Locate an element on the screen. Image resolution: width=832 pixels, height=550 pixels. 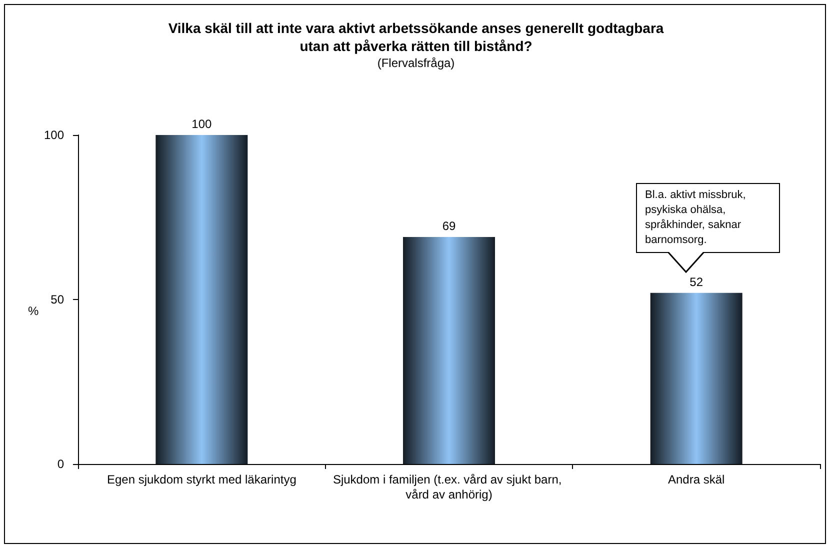
data-label: 100 is located at coordinates (202, 124).